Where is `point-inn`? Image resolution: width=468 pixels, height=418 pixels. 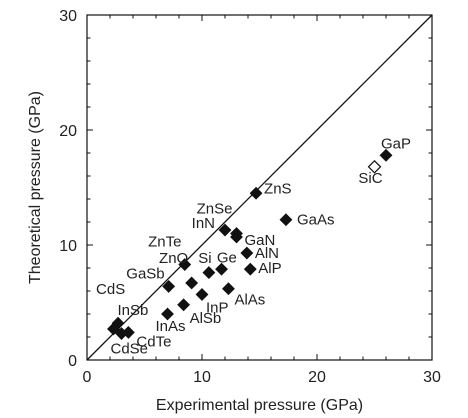
point-inn is located at coordinates (225, 230).